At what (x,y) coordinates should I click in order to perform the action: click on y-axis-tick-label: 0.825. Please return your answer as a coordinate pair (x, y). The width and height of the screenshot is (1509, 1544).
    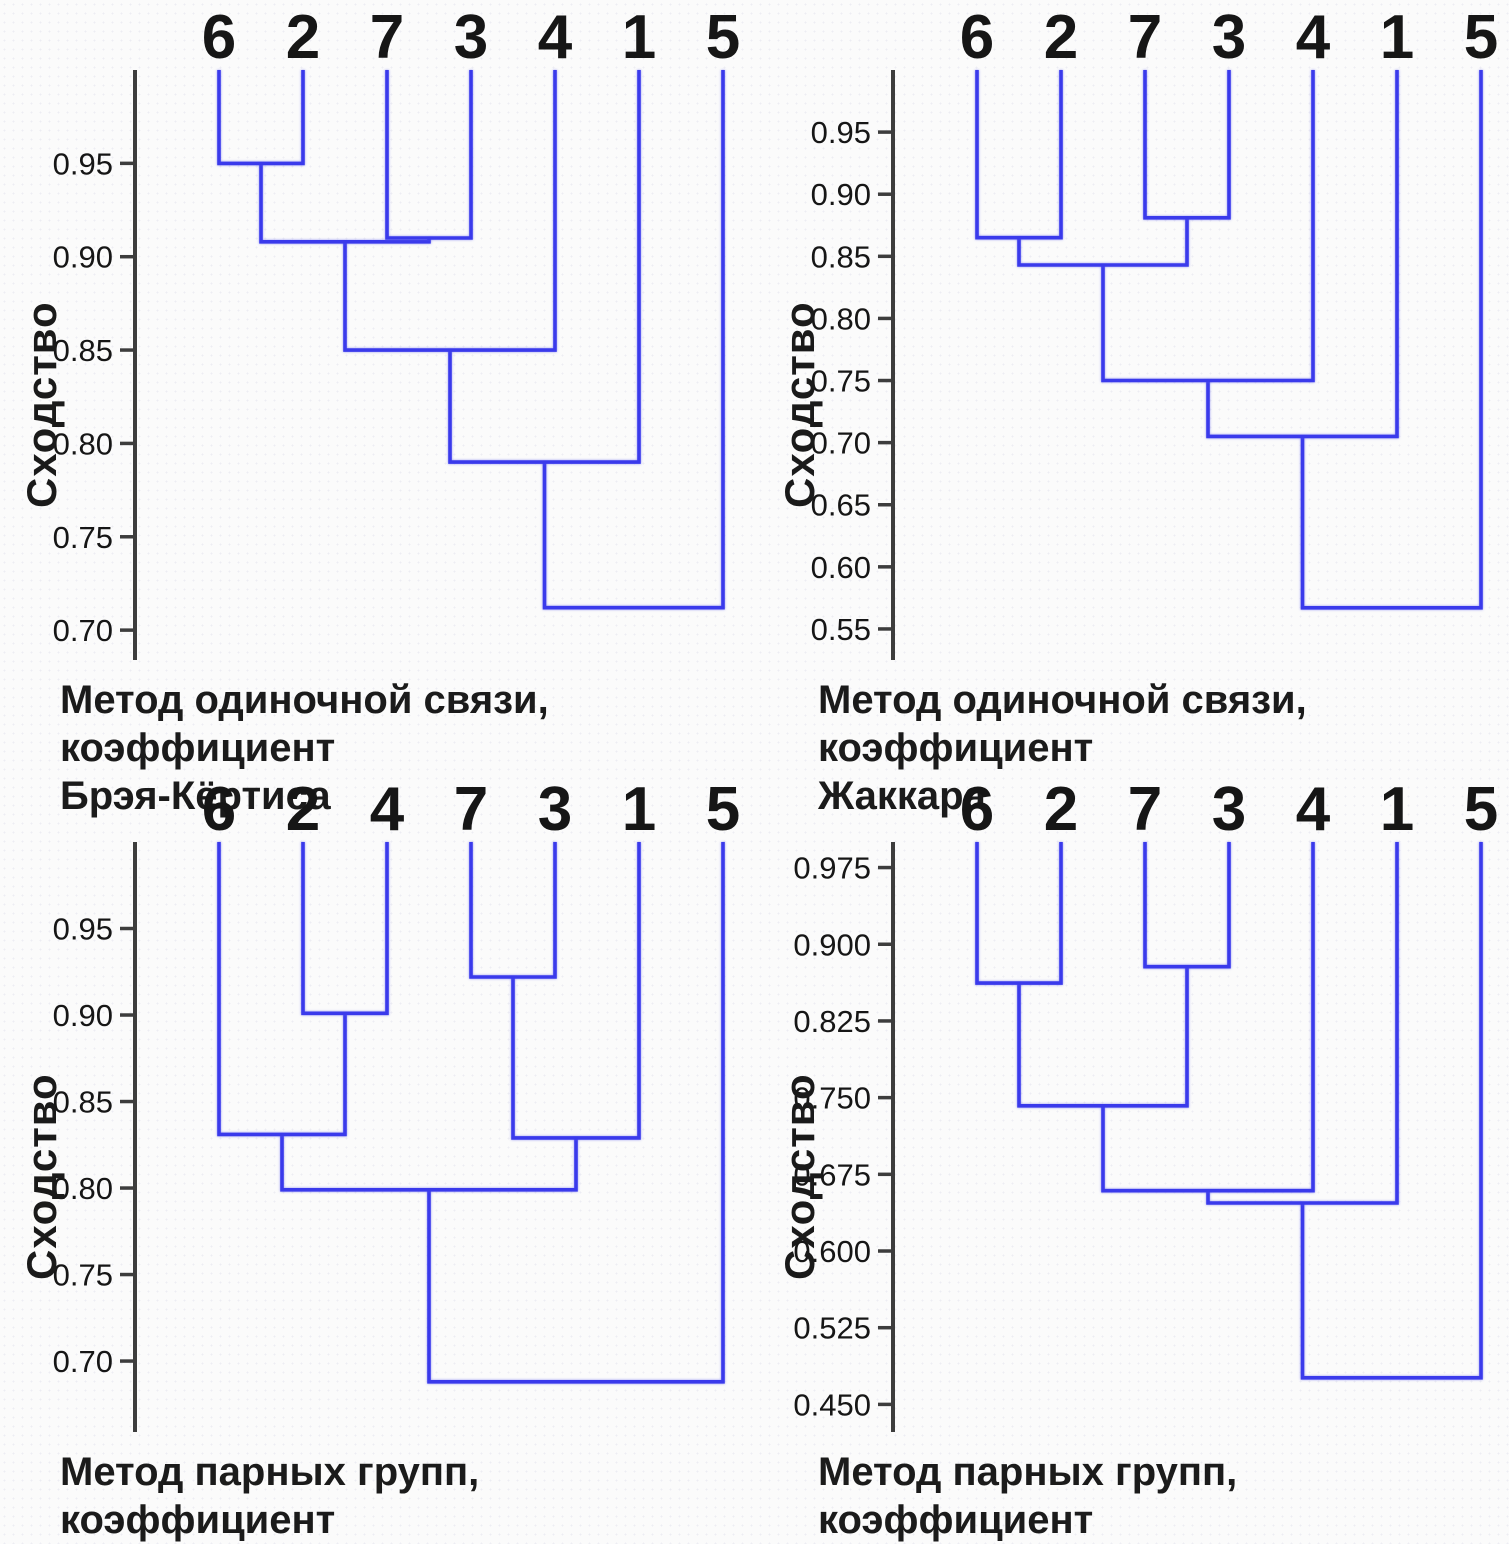
    Looking at the image, I should click on (832, 1021).